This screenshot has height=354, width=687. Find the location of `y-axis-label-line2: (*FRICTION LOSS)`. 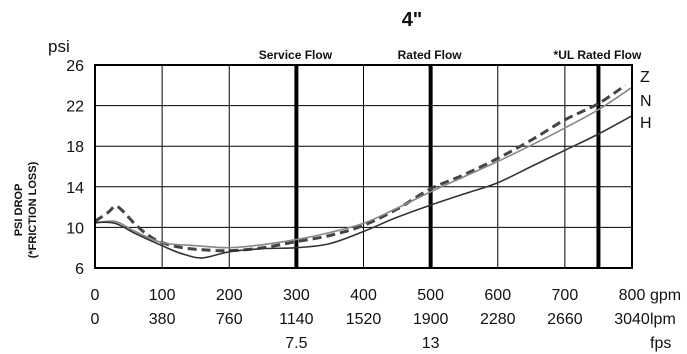

y-axis-label-line2: (*FRICTION LOSS) is located at coordinates (33, 209).